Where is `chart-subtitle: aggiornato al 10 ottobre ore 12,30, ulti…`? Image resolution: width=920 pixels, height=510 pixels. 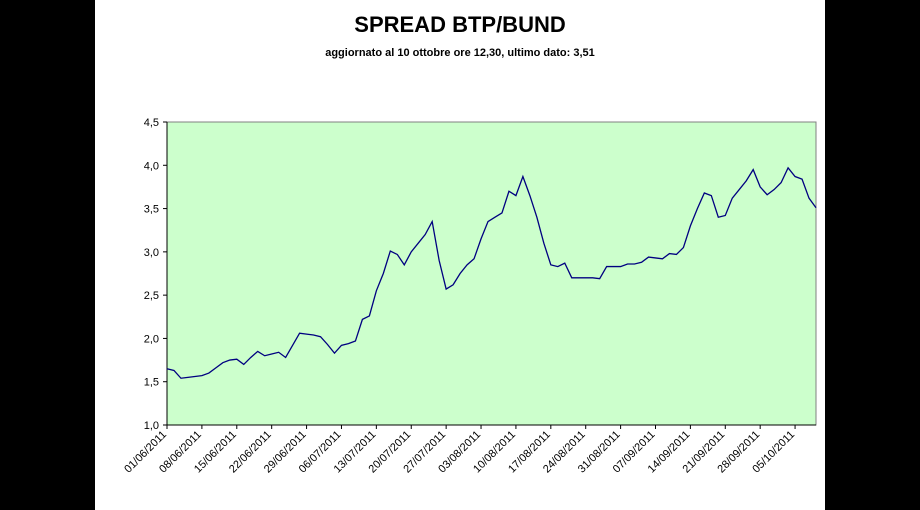
chart-subtitle: aggiornato al 10 ottobre ore 12,30, ulti… is located at coordinates (460, 53).